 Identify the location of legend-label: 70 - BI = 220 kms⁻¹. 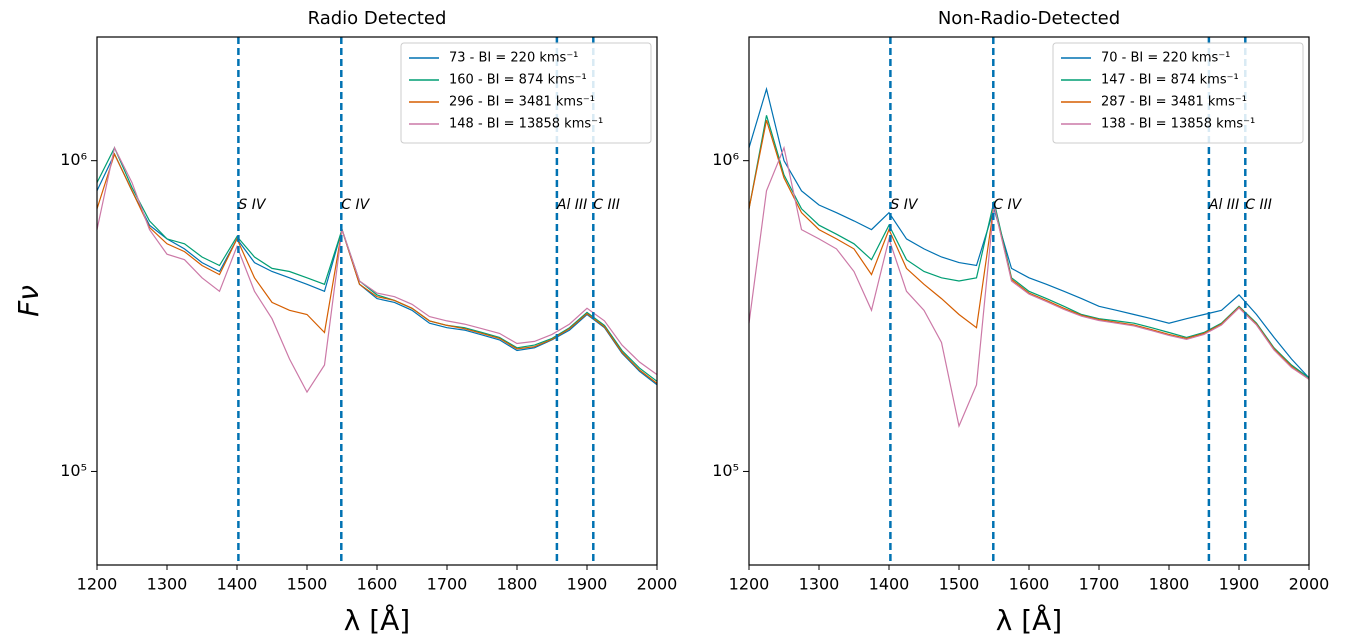
(1165, 58).